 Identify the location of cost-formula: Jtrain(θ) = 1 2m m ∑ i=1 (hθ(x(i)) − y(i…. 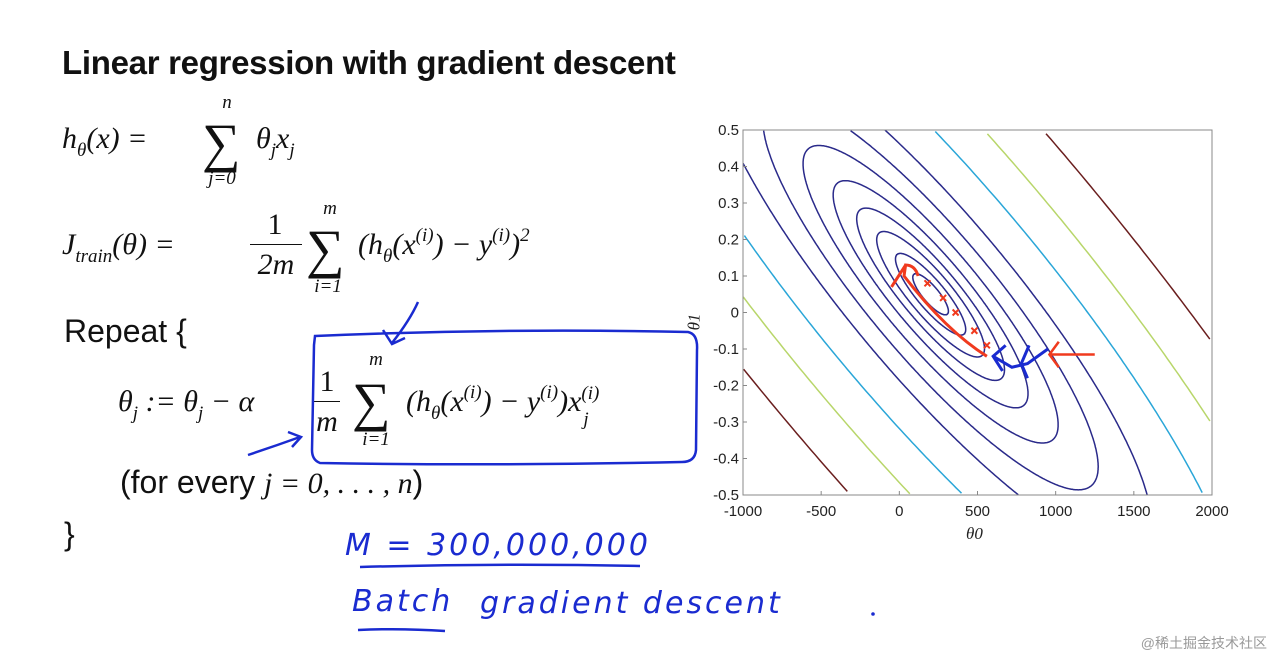
(296, 247).